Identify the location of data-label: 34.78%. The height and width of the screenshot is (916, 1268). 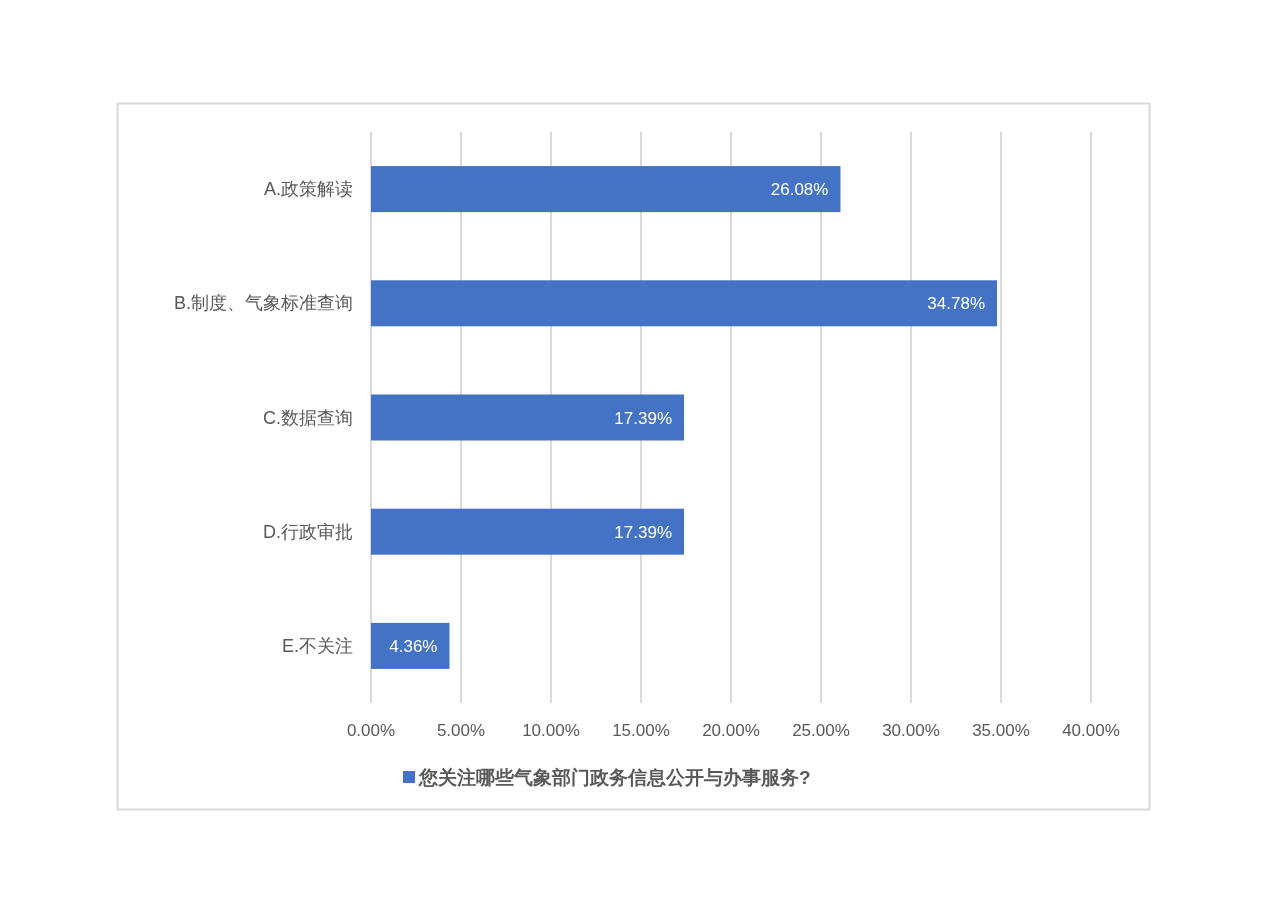
(956, 304).